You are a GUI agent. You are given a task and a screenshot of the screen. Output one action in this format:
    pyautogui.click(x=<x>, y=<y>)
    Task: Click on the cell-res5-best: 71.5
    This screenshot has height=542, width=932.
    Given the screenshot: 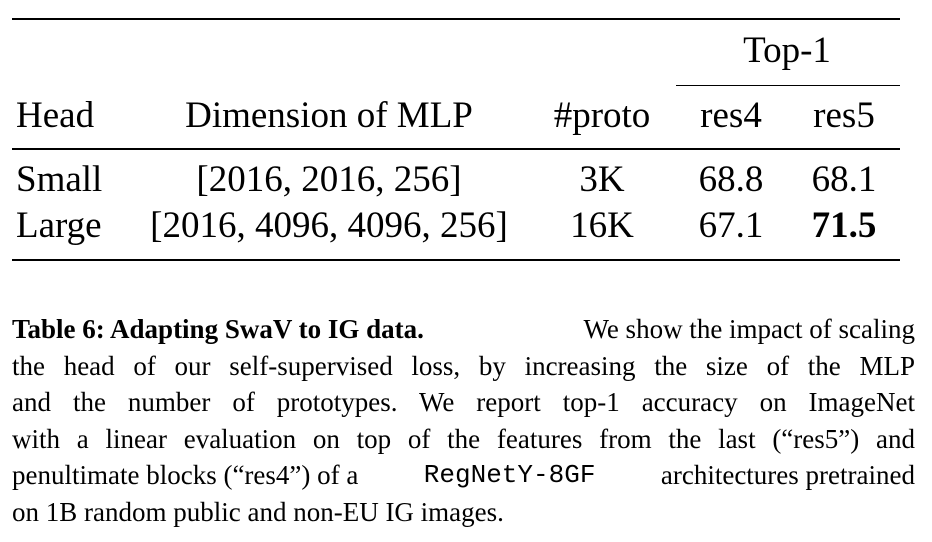 What is the action you would take?
    pyautogui.click(x=844, y=225)
    